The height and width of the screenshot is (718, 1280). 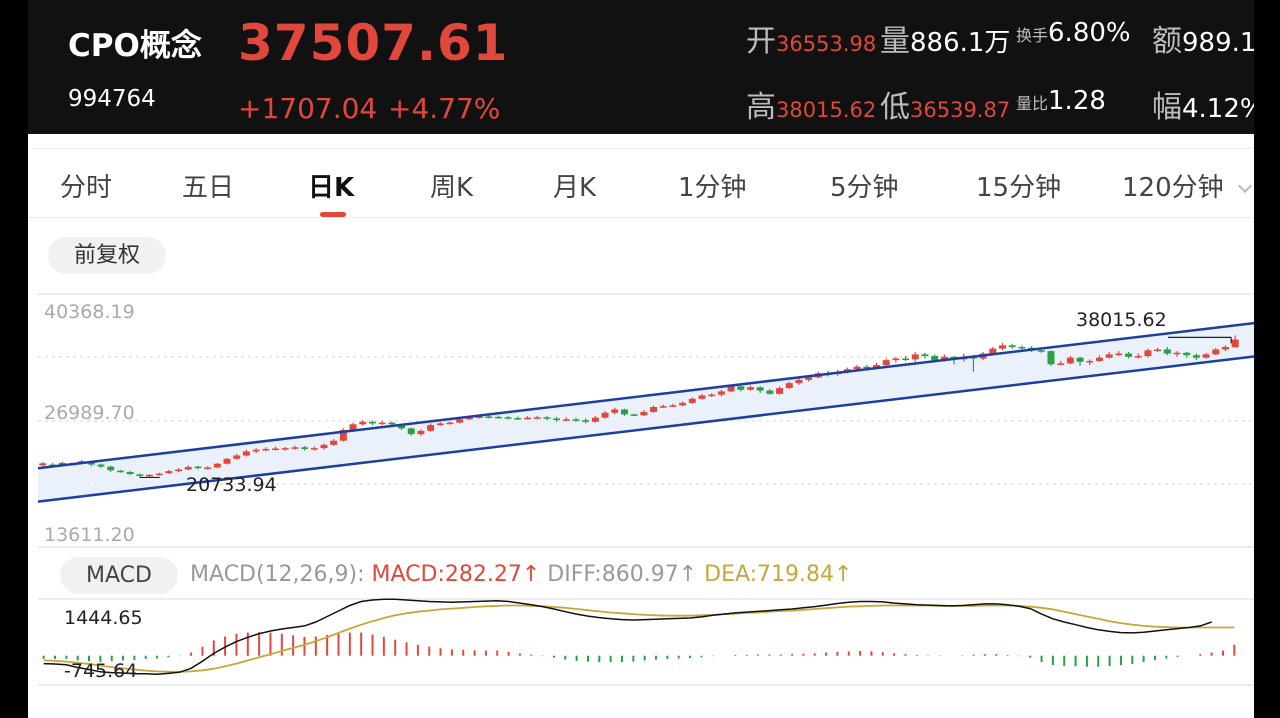 I want to click on stock-name: CPO概念, so click(x=135, y=46).